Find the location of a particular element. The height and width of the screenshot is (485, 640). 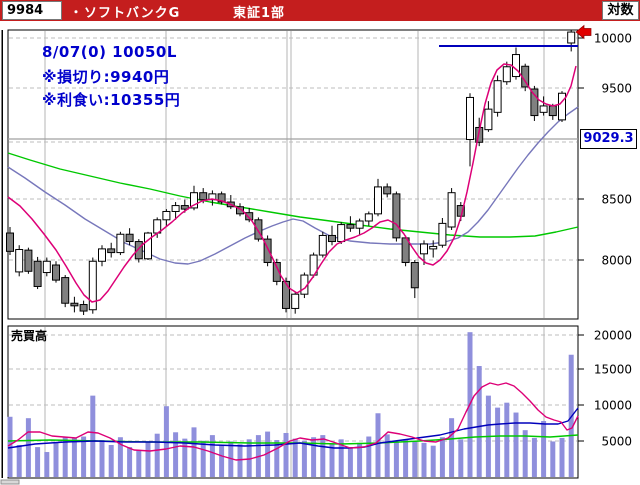

trade-entry-annotation: 8/07(0) 10050L is located at coordinates (109, 52).